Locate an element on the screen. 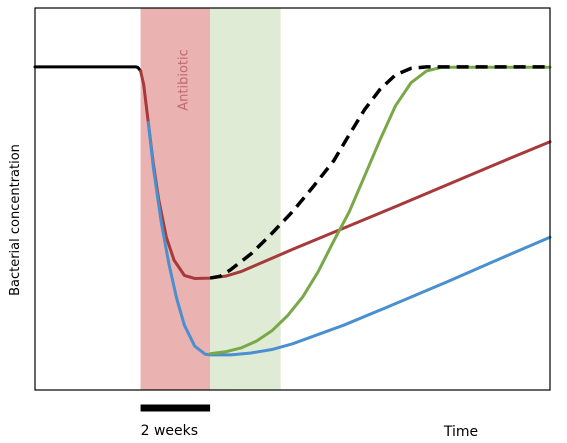 The image size is (567, 443). x-axis-label: Time is located at coordinates (460, 432).